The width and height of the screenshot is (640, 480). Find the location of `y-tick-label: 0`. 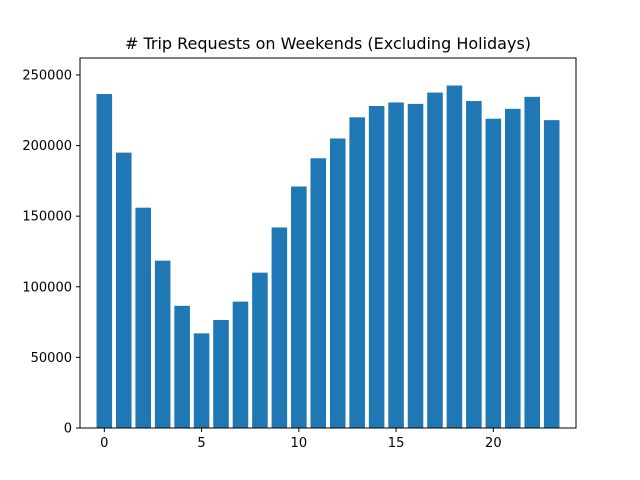

y-tick-label: 0 is located at coordinates (68, 429).